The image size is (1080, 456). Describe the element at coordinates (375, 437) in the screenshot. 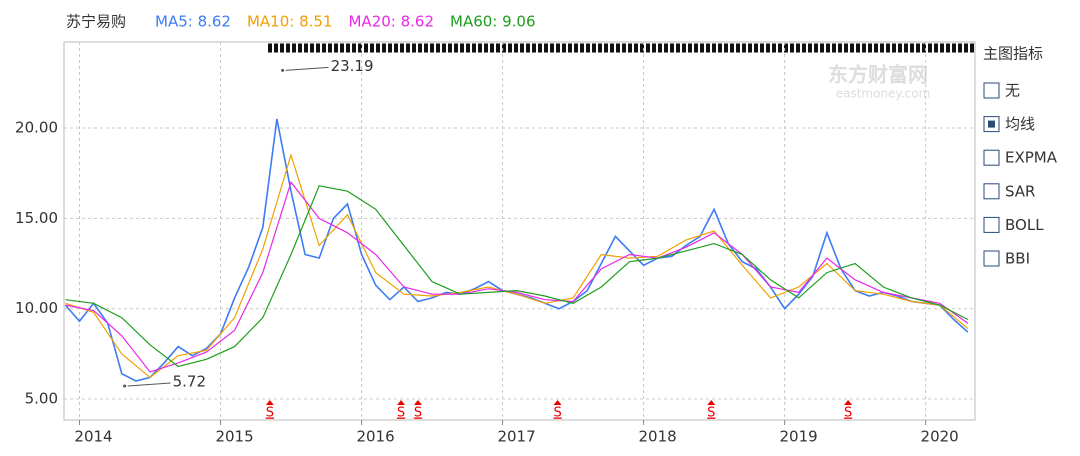

I see `x-tick-label: 2016` at that location.